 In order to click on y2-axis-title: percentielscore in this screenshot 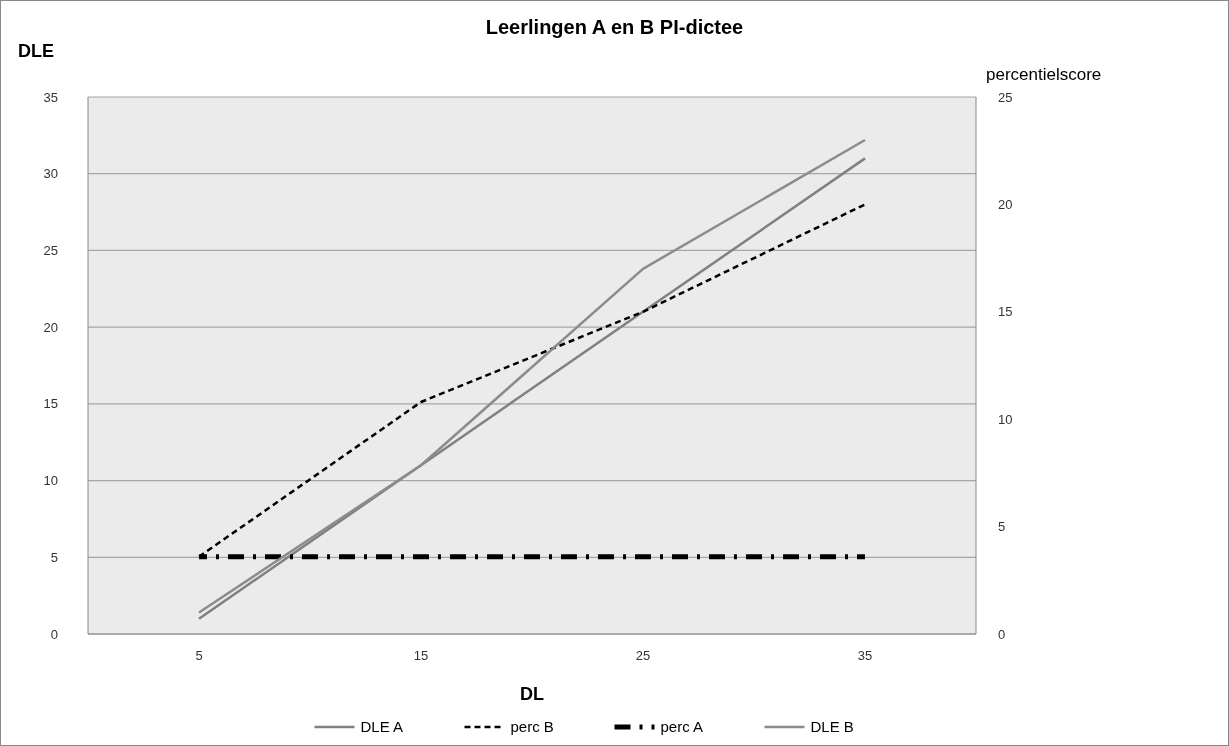, I will do `click(1044, 74)`.